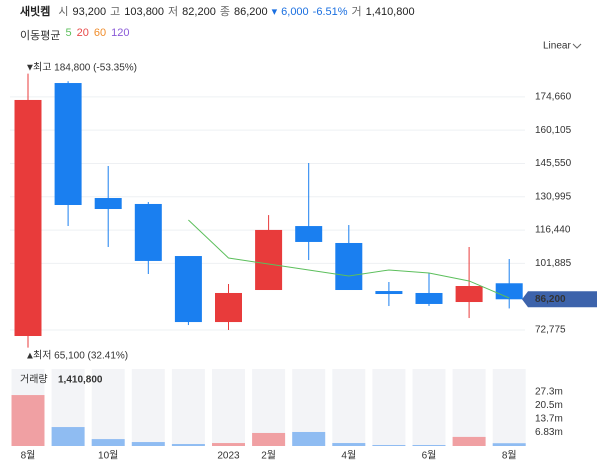  Describe the element at coordinates (330, 12) in the screenshot. I see `change-pct: -6.51%` at that location.